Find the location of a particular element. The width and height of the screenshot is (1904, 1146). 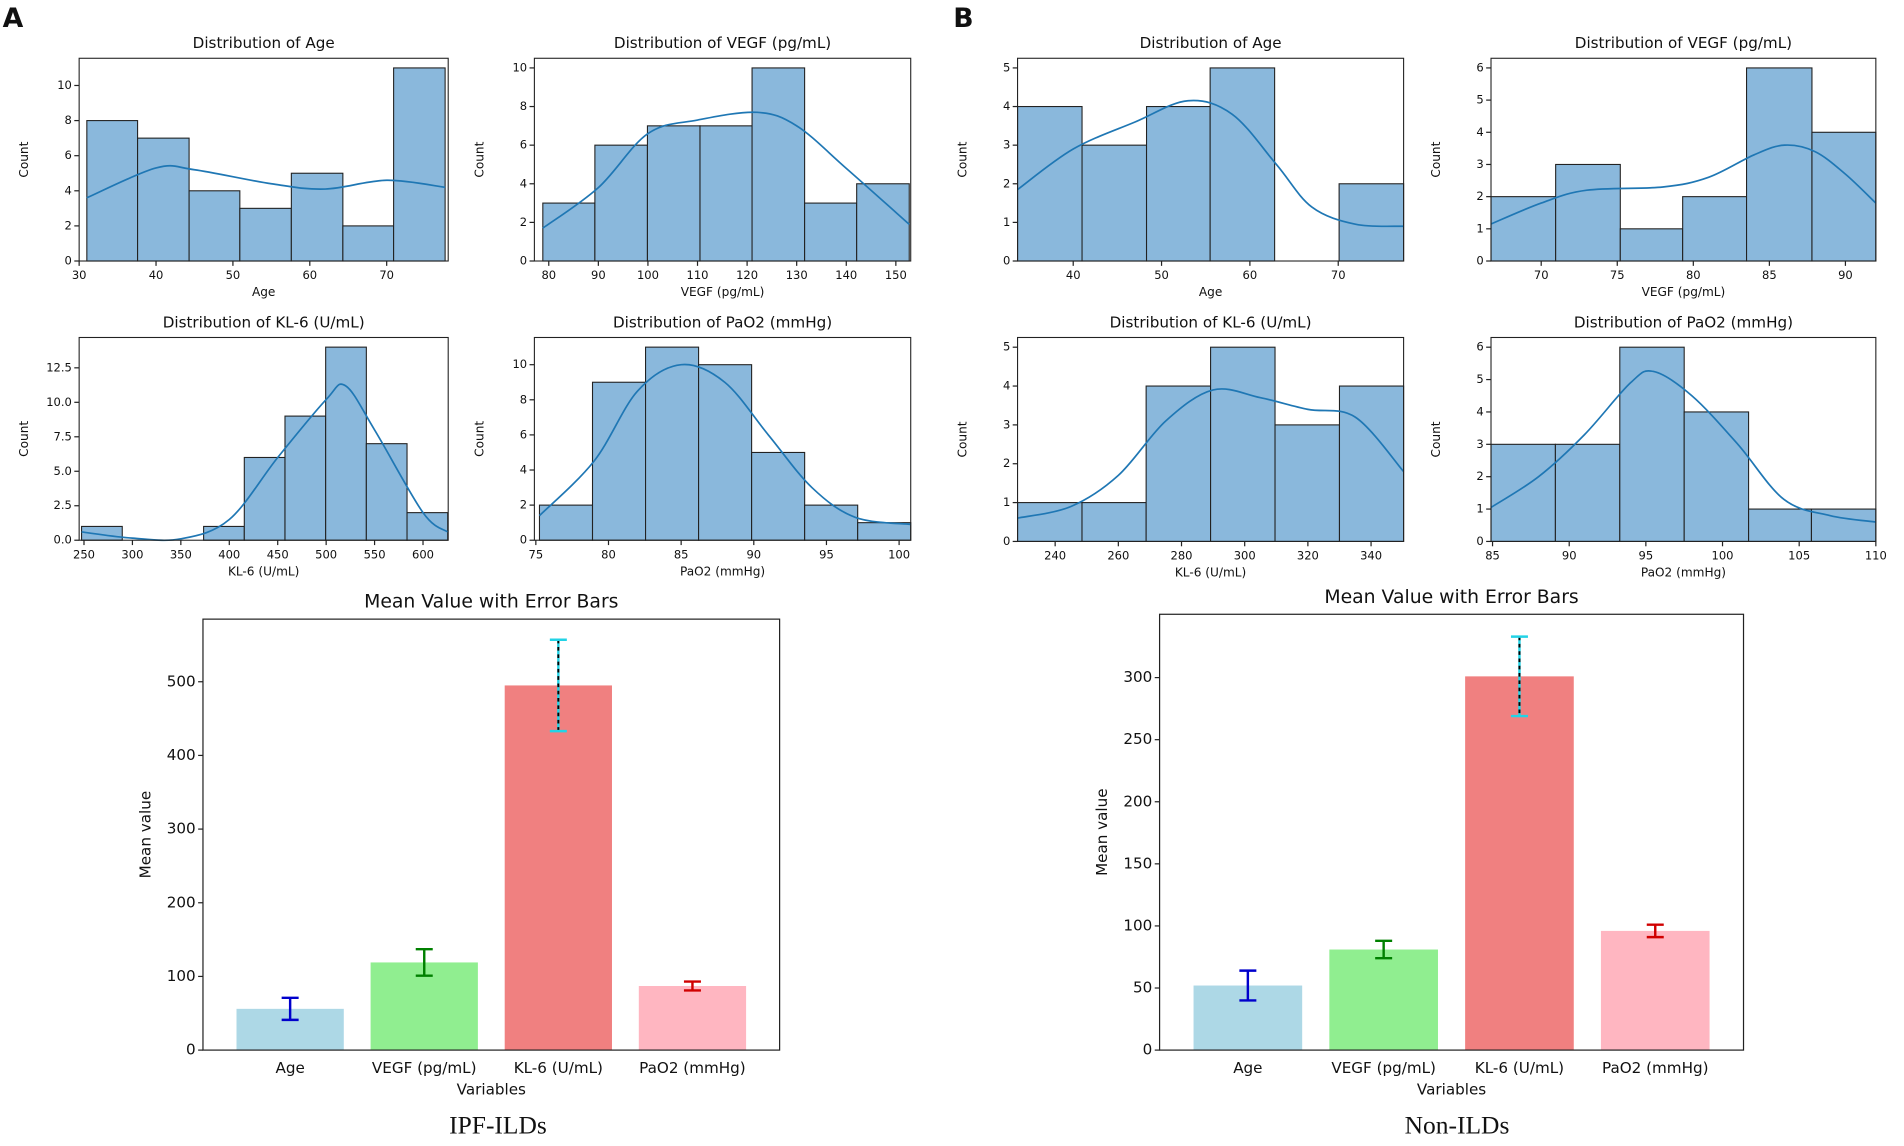

x-tick-label: 50 is located at coordinates (1161, 275).